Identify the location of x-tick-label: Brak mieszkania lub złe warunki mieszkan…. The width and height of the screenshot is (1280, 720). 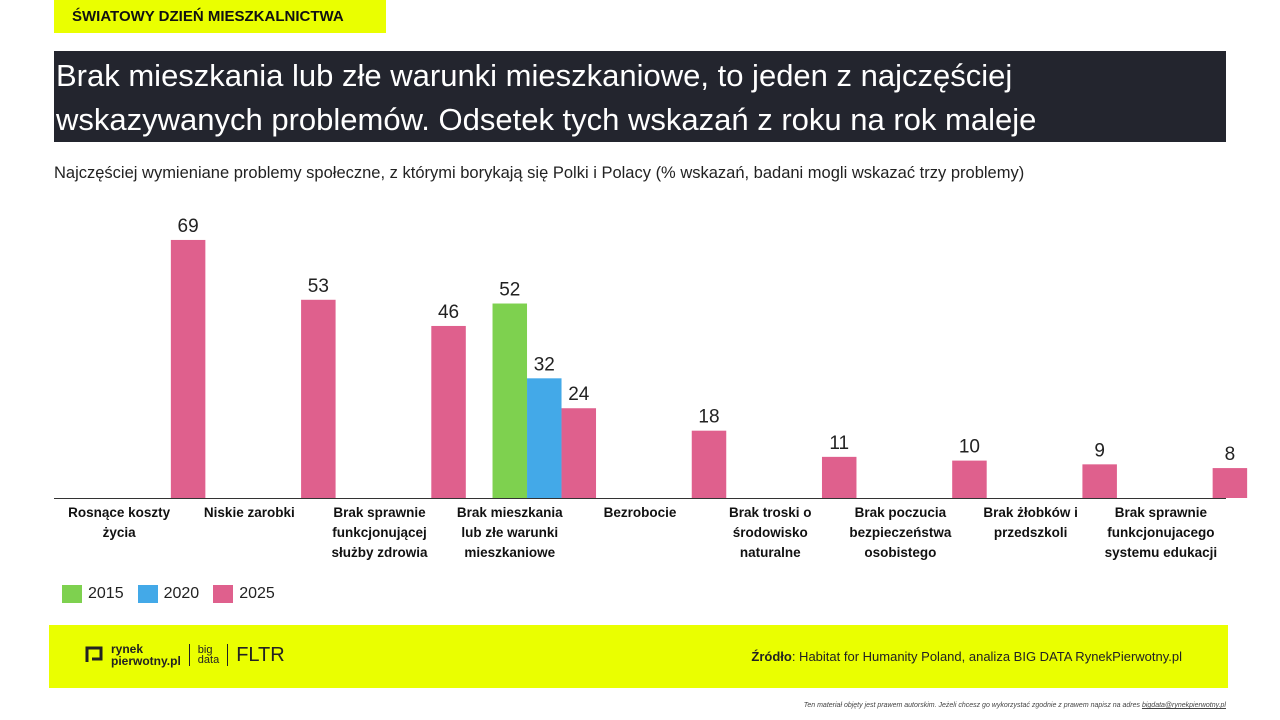
(509, 532).